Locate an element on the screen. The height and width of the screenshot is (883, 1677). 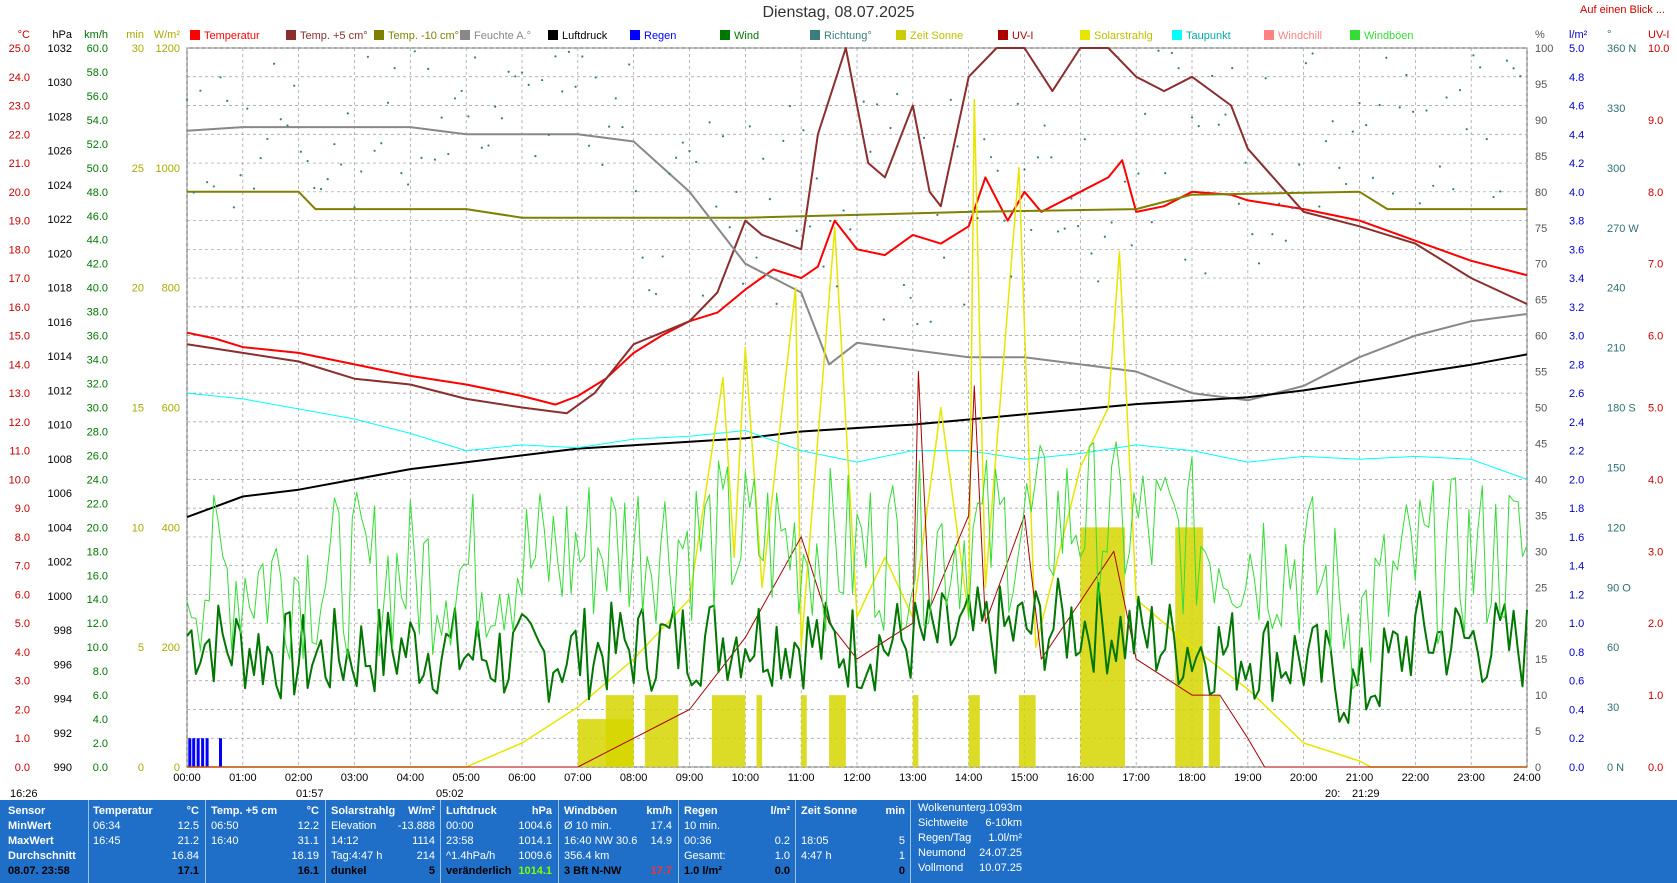
kmh-tick-label: 24.0 is located at coordinates (97, 480).